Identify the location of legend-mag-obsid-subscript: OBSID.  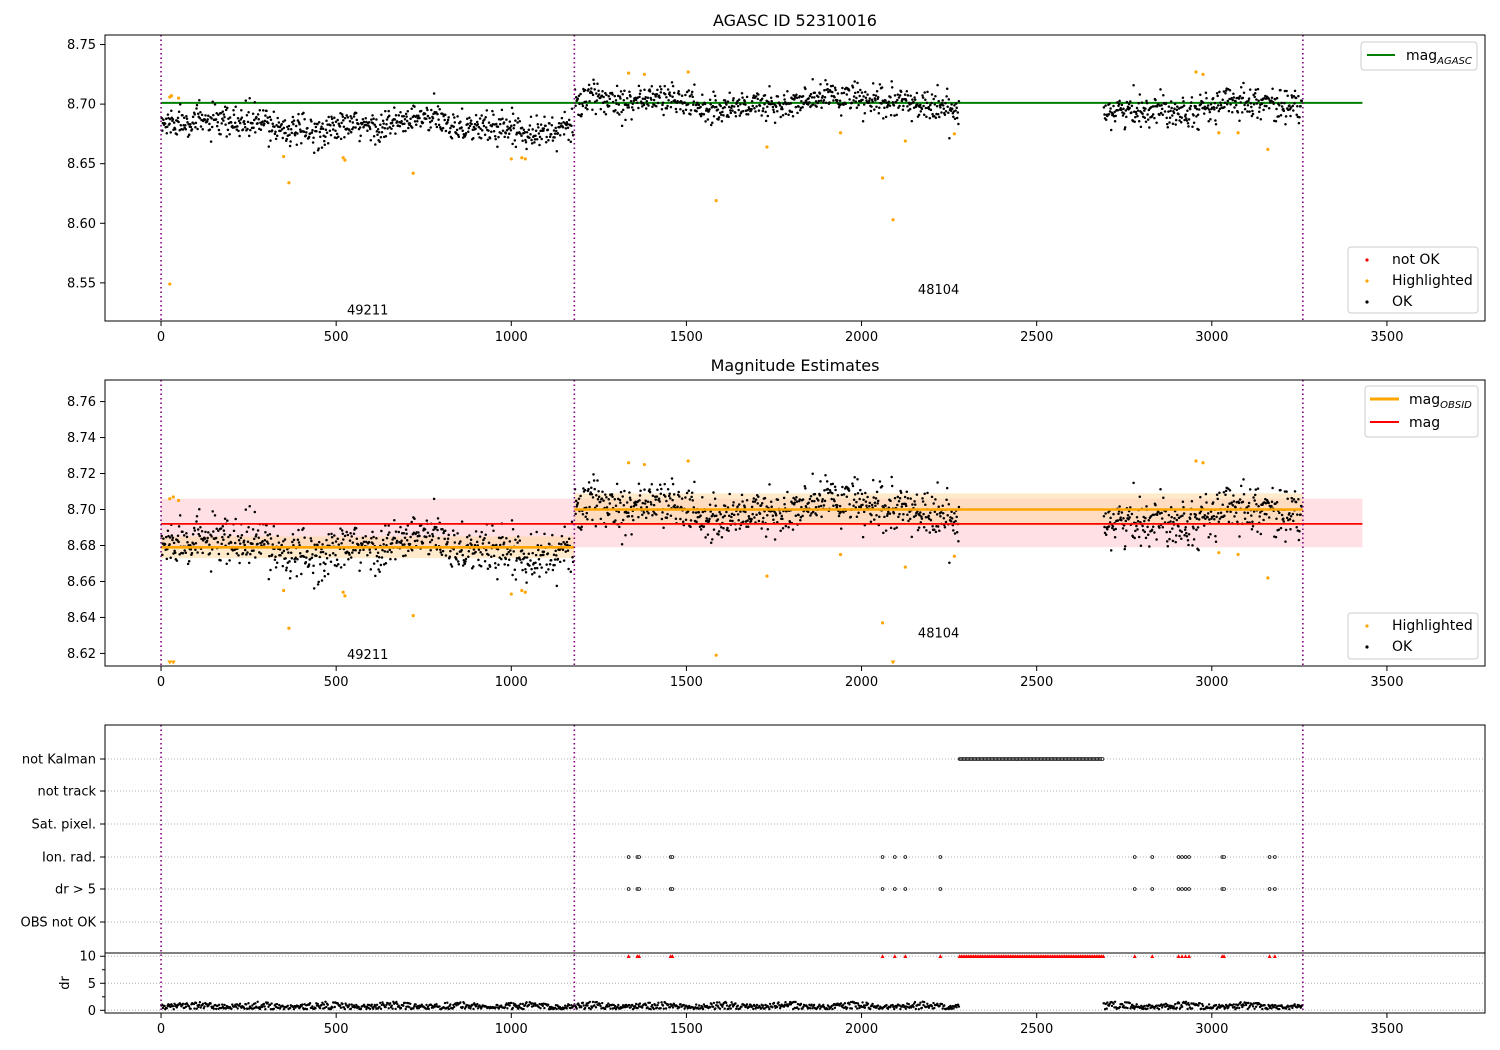
(1456, 405).